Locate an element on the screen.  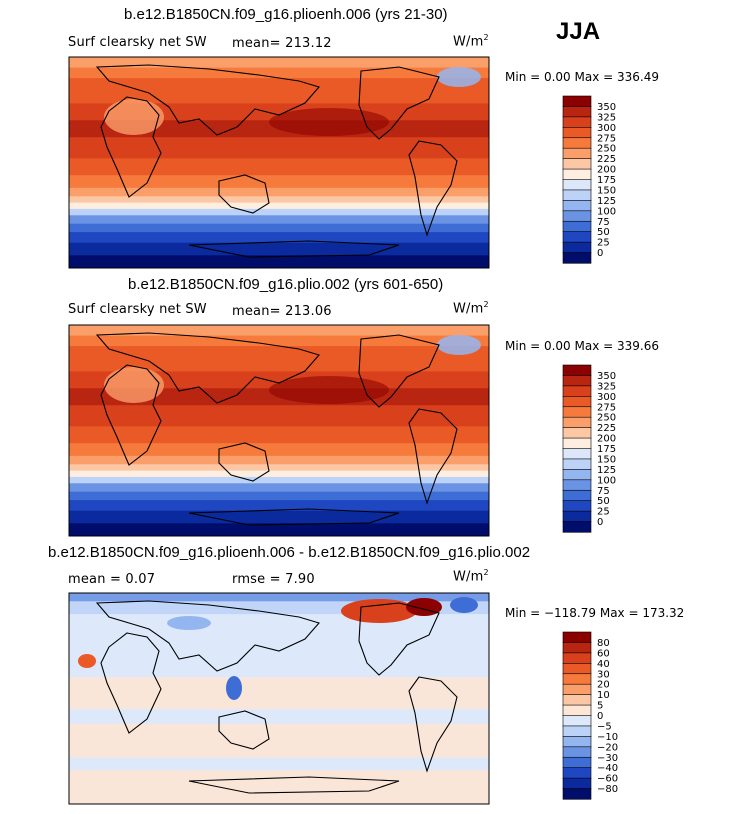
season-label: JJA is located at coordinates (578, 31).